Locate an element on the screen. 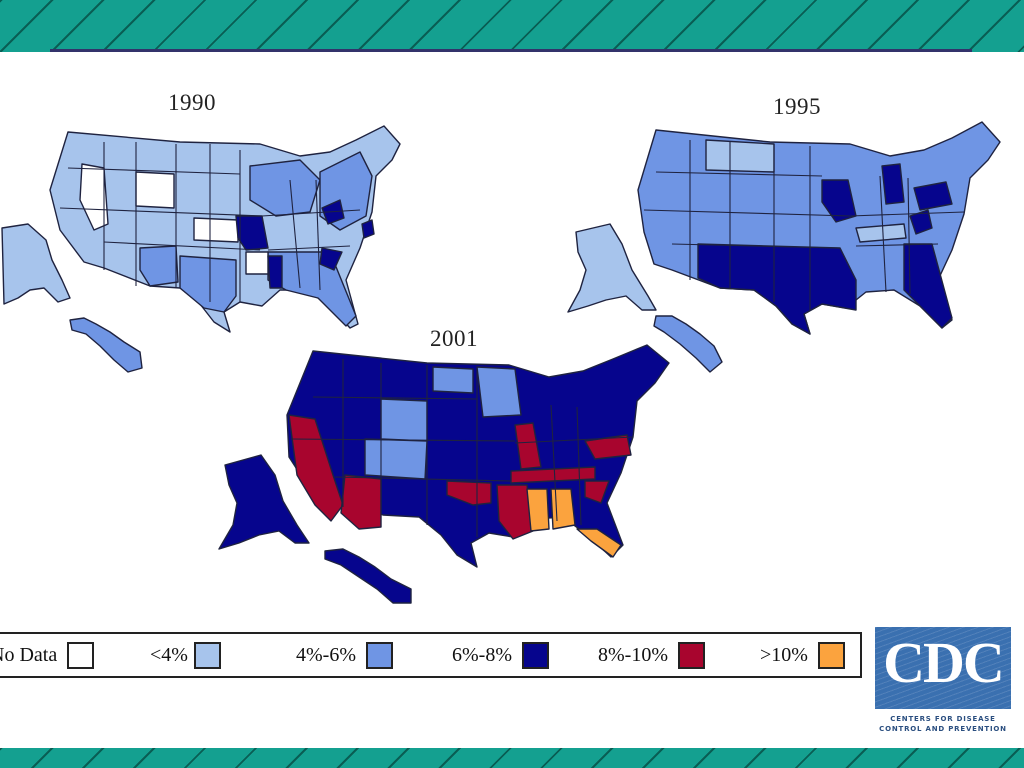  legend-item-4-6: 4%-6% is located at coordinates (344, 655).